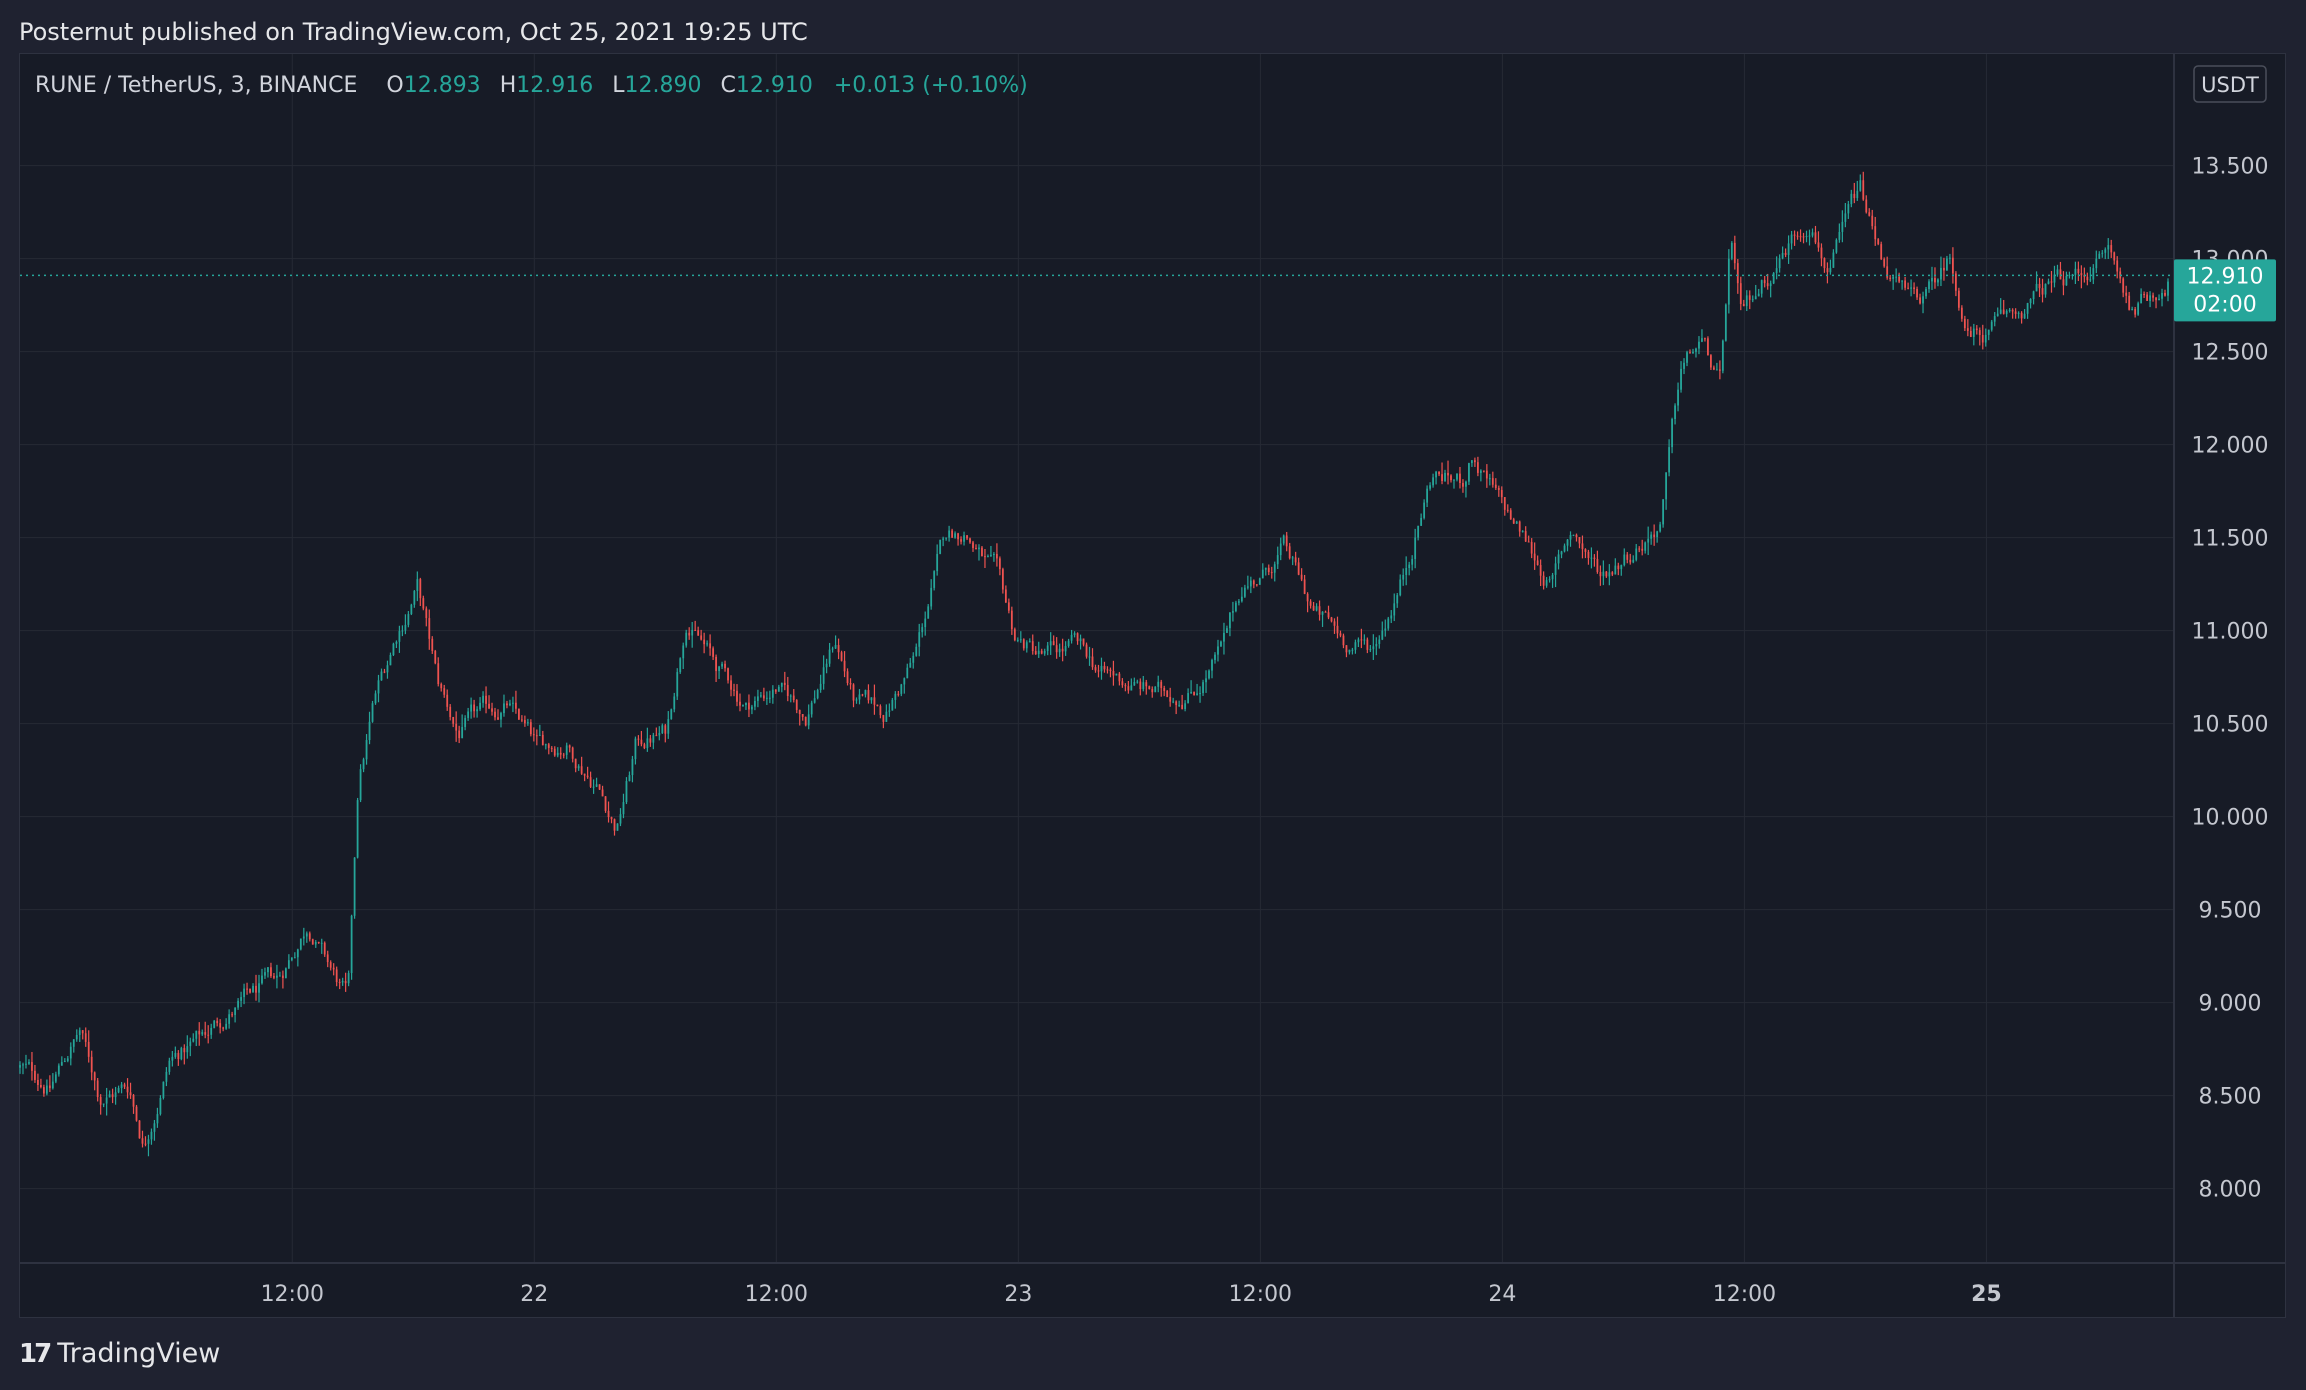 The image size is (2306, 1390). I want to click on y-tick-label: 10.000, so click(2230, 818).